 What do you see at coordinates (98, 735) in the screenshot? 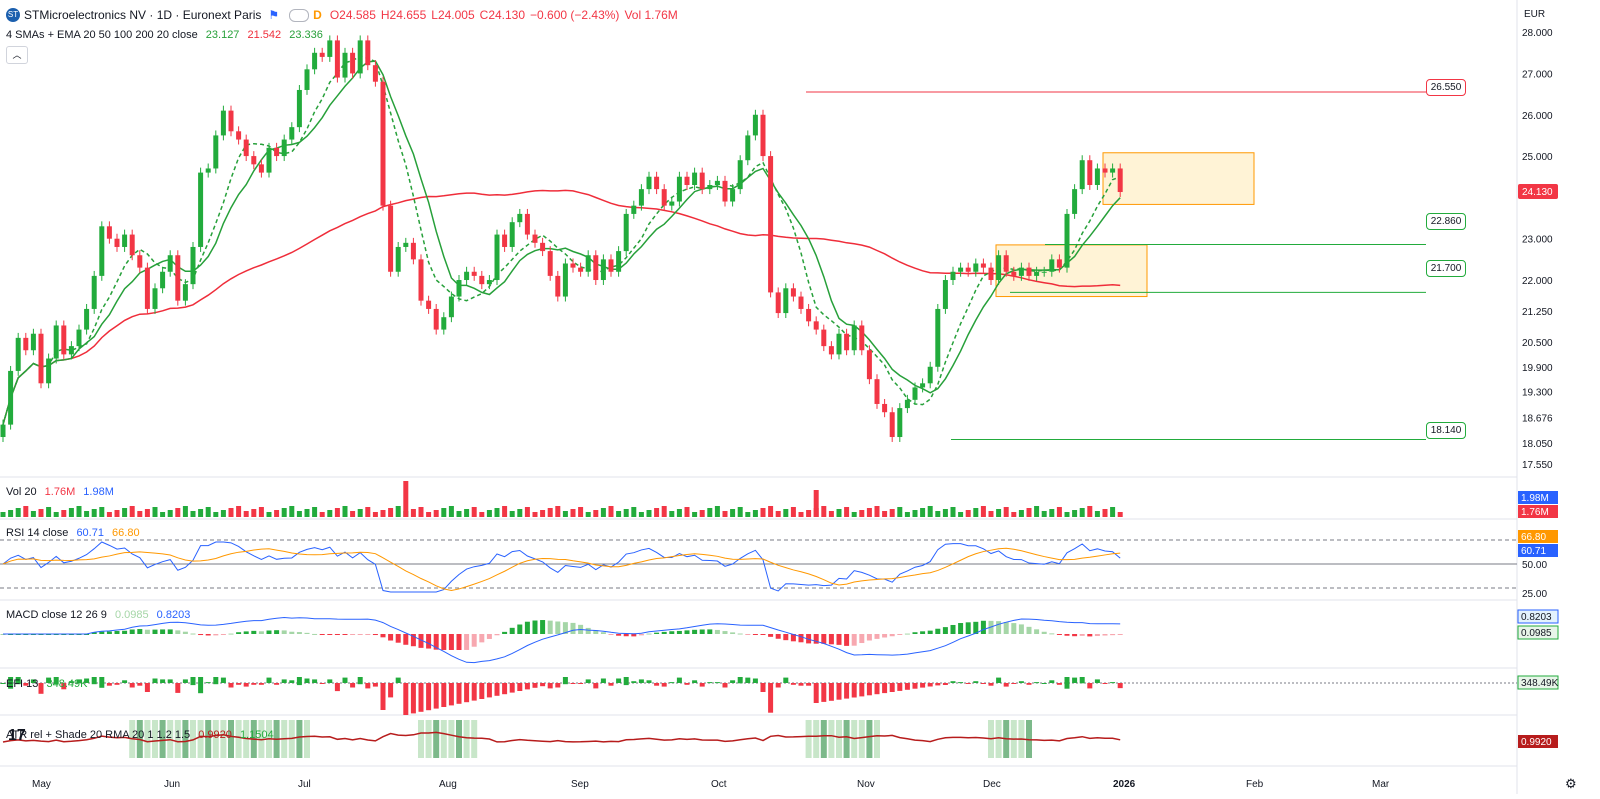
I see `atr-label: ATR rel + Shade 20 RMA 20 1 1.2 1.5` at bounding box center [98, 735].